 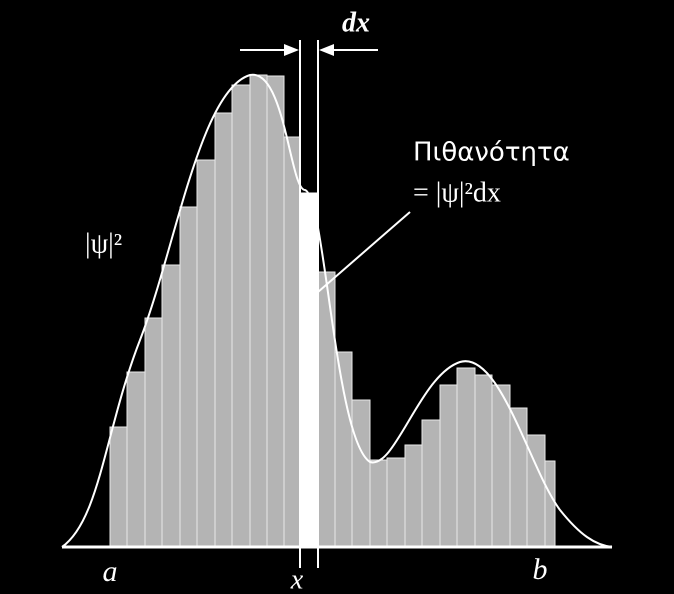 I want to click on x-label: x, so click(x=297, y=579).